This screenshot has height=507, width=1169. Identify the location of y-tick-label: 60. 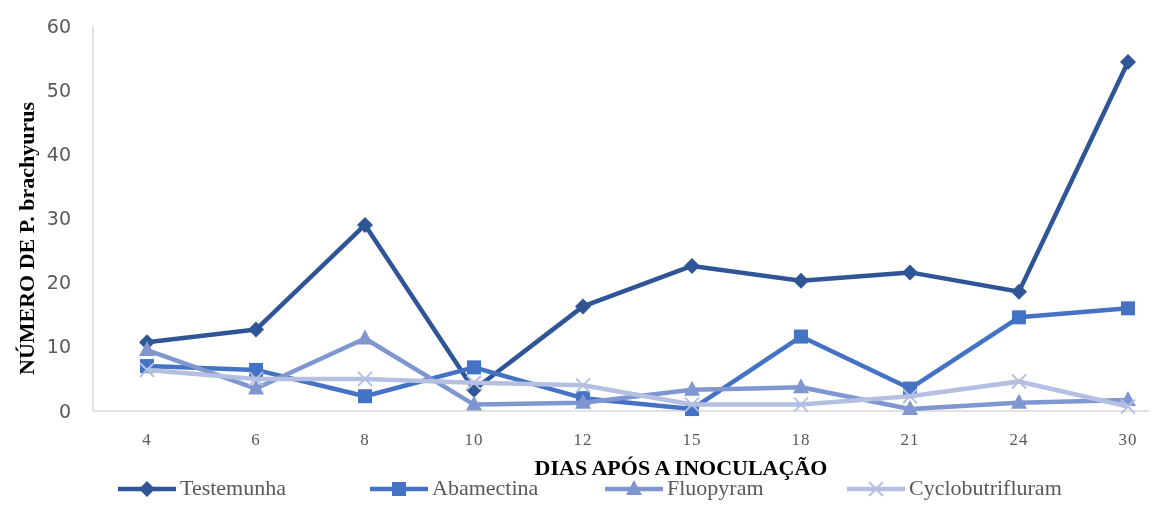
(58, 25).